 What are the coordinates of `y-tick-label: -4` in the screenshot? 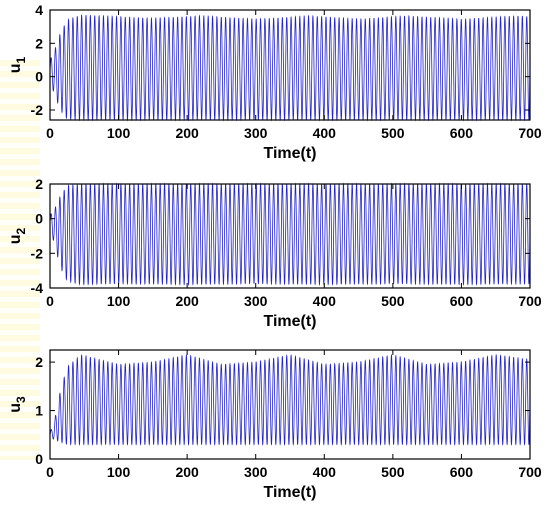 It's located at (37, 288).